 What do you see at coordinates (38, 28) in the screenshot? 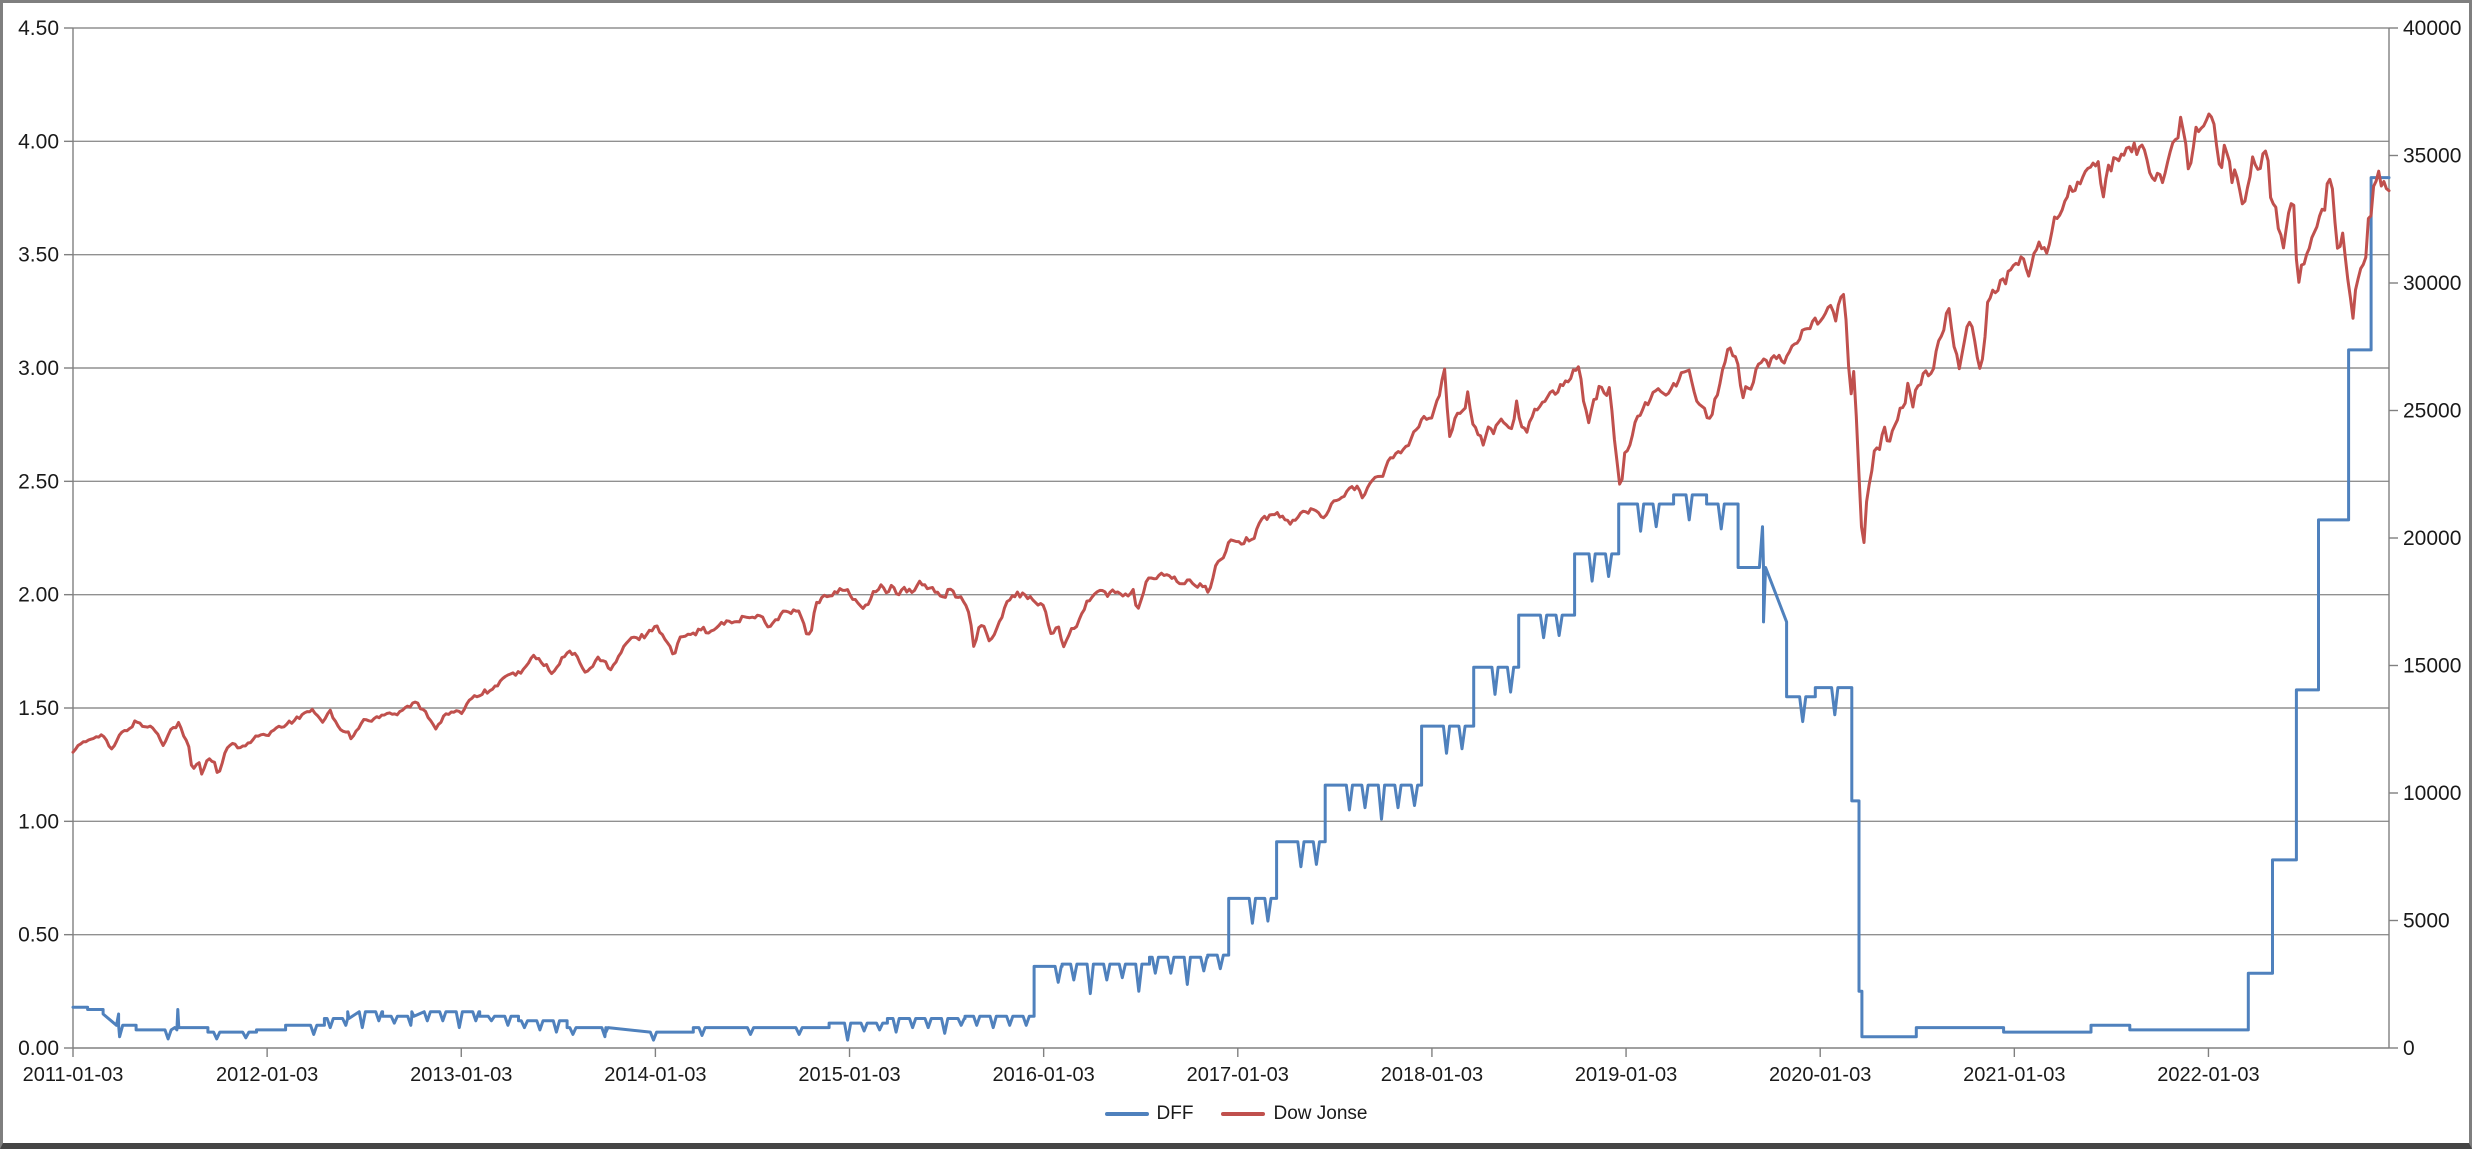
I see `left-axis-tick-label: 4.50` at bounding box center [38, 28].